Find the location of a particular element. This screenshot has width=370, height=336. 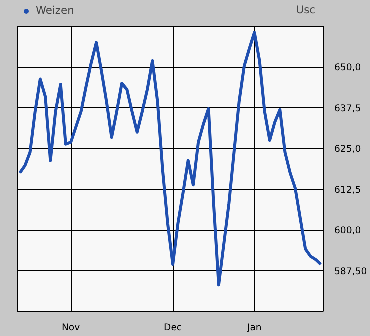

y-tick-label: 650,0 is located at coordinates (348, 68).